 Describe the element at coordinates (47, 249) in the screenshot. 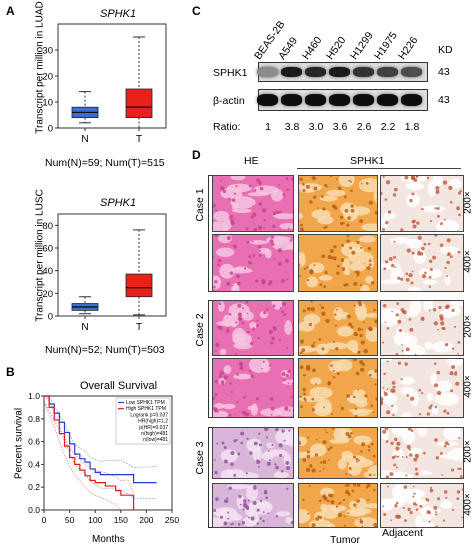

I see `y-tick-label: 60` at that location.